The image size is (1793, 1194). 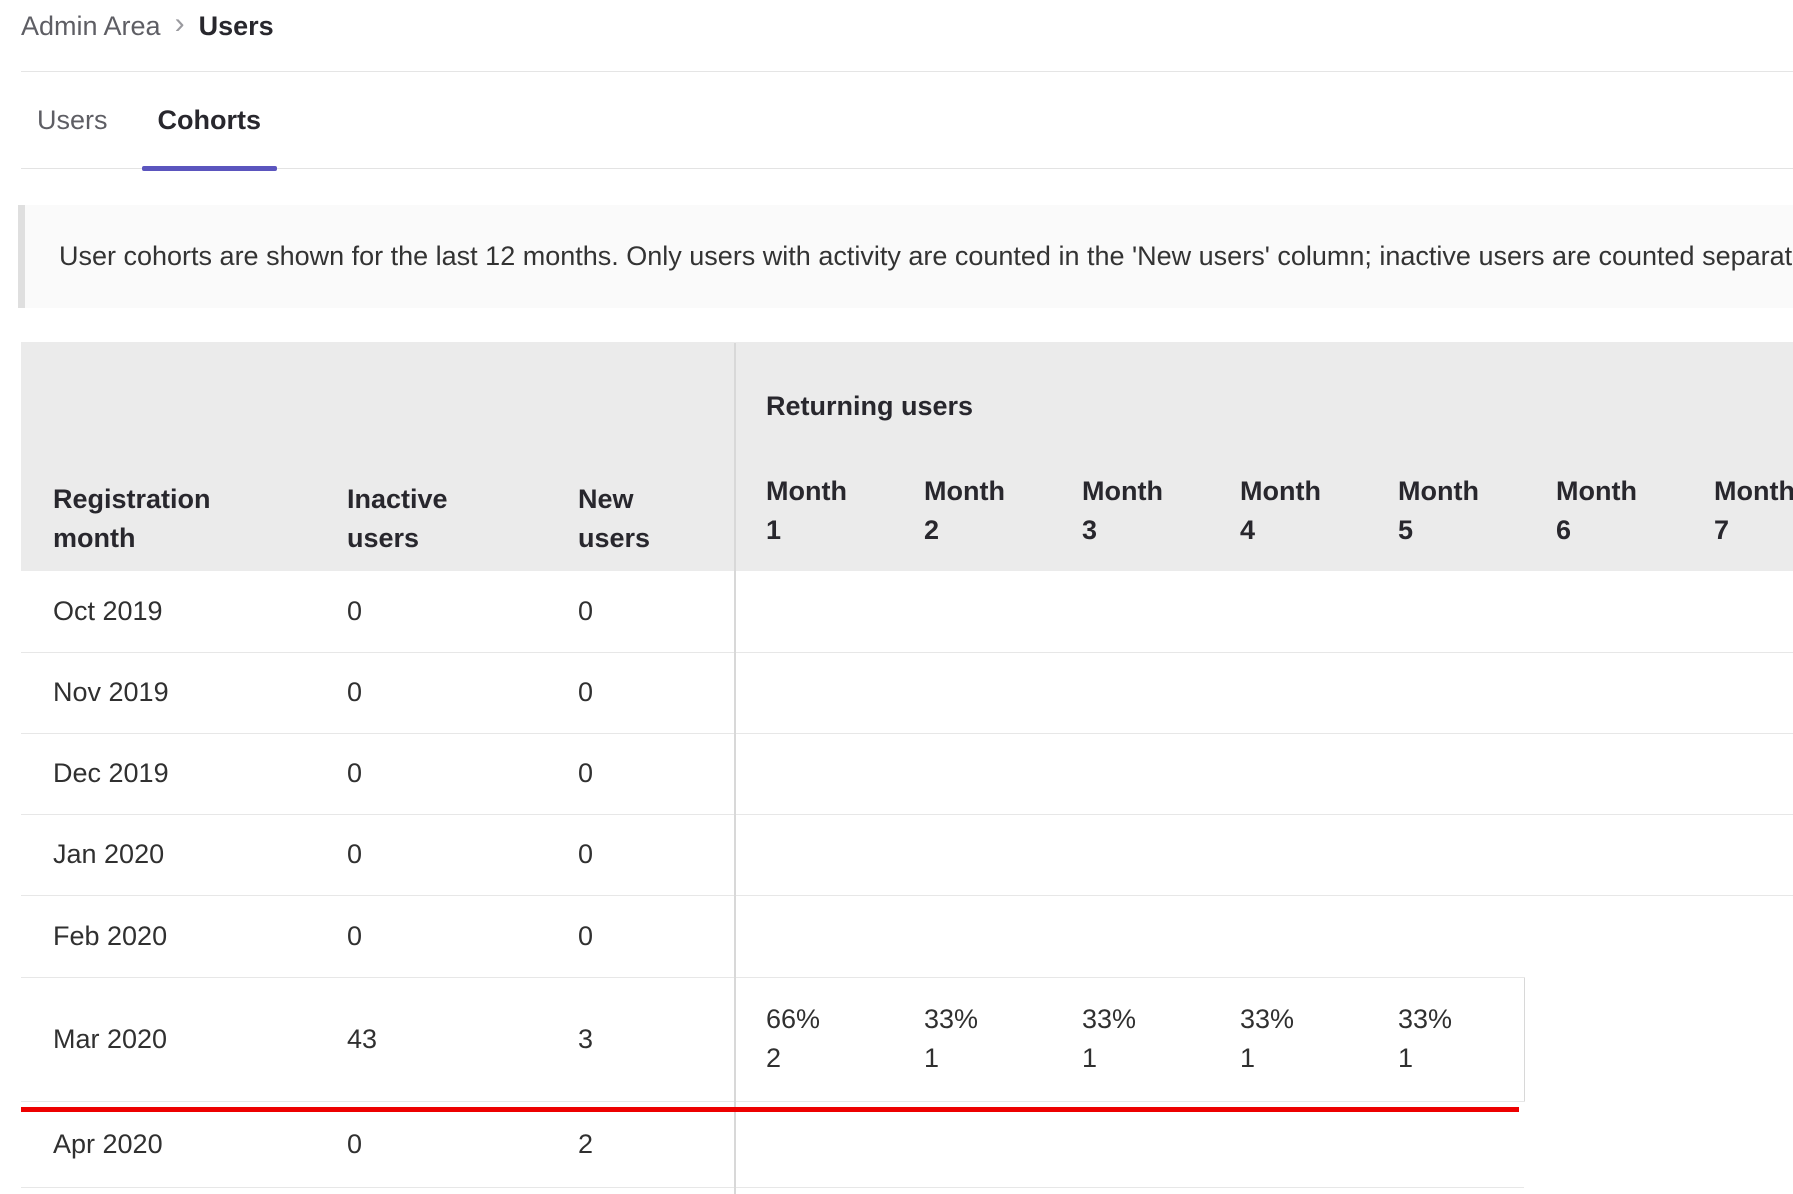 I want to click on chevron-right-icon: ›, so click(x=179, y=23).